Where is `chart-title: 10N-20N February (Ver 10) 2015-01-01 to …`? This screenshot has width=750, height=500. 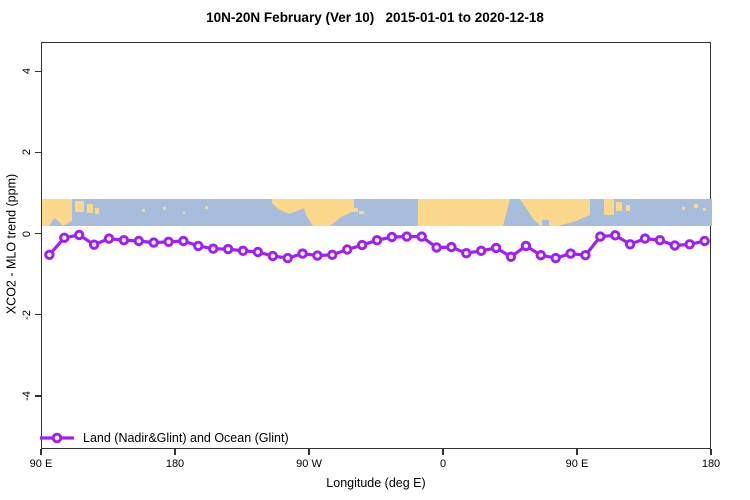
chart-title: 10N-20N February (Ver 10) 2015-01-01 to … is located at coordinates (375, 17).